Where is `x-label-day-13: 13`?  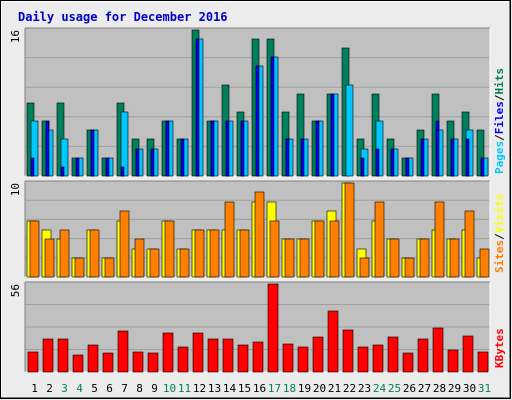 x-label-day-13: 13 is located at coordinates (214, 388).